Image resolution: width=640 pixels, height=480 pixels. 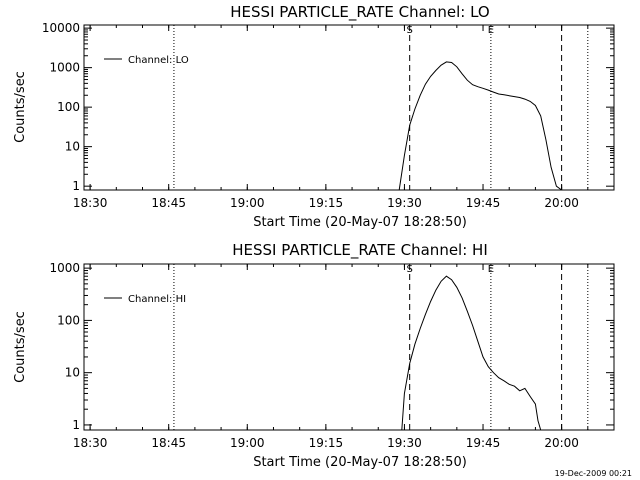 What do you see at coordinates (61, 28) in the screenshot?
I see `y-tick-label: 10000` at bounding box center [61, 28].